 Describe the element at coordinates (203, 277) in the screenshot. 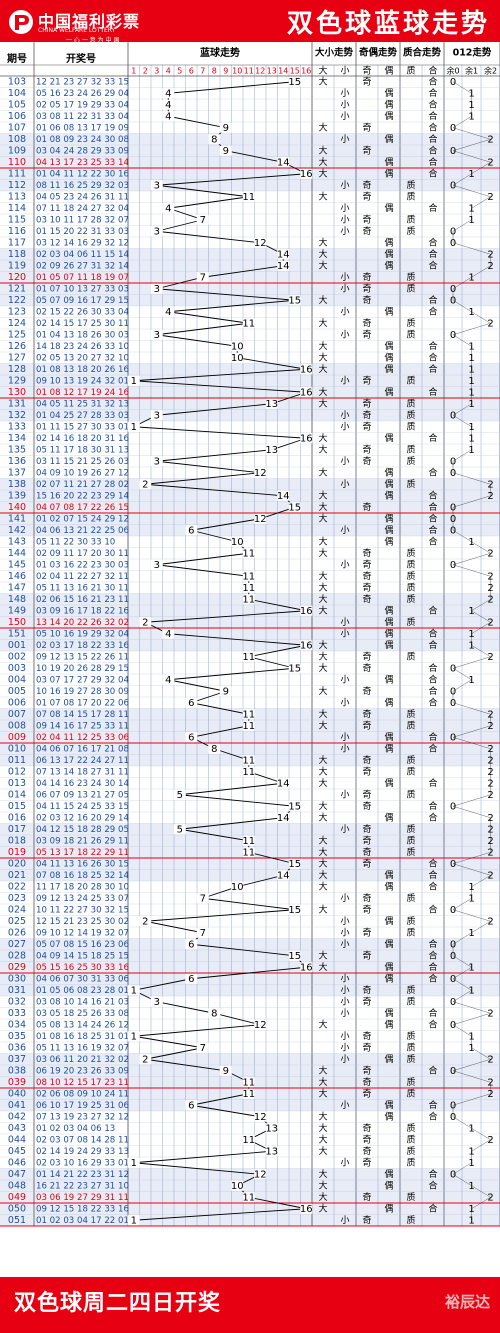

I see `blue-ball-number: 7` at that location.